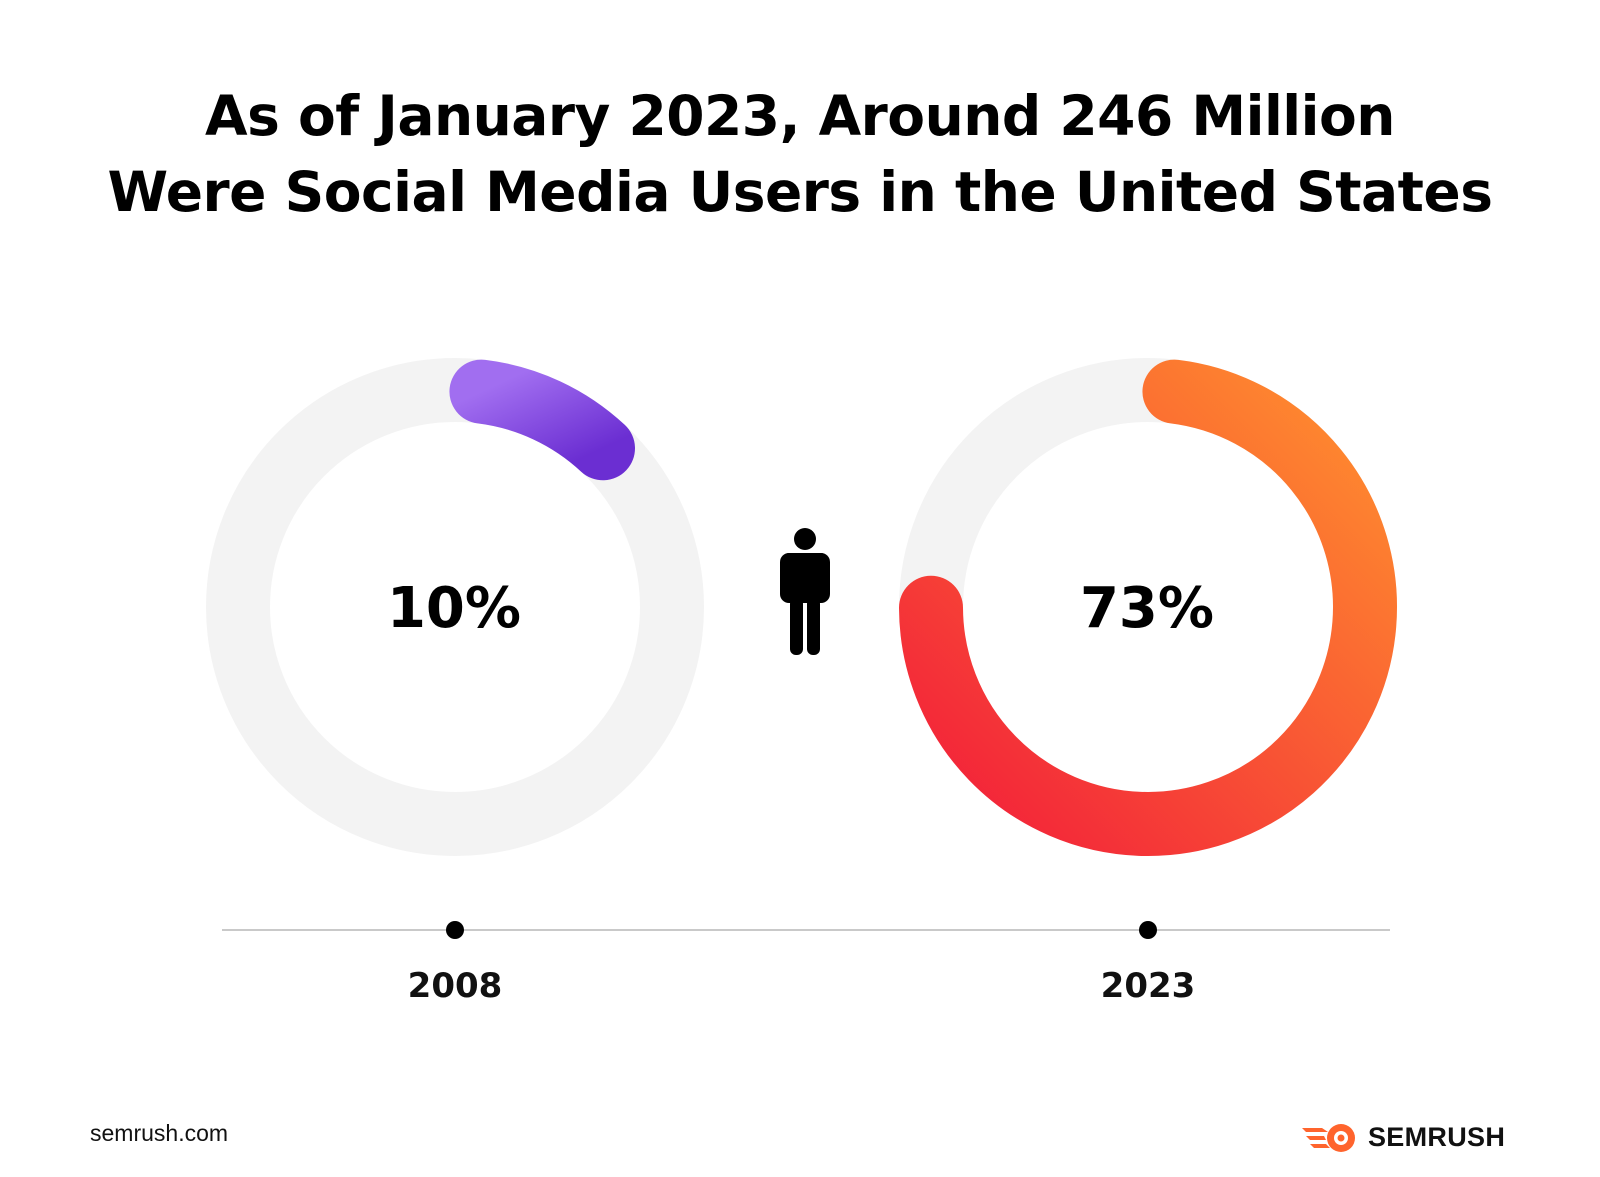  I want to click on donut-2008: 10%, so click(455, 607).